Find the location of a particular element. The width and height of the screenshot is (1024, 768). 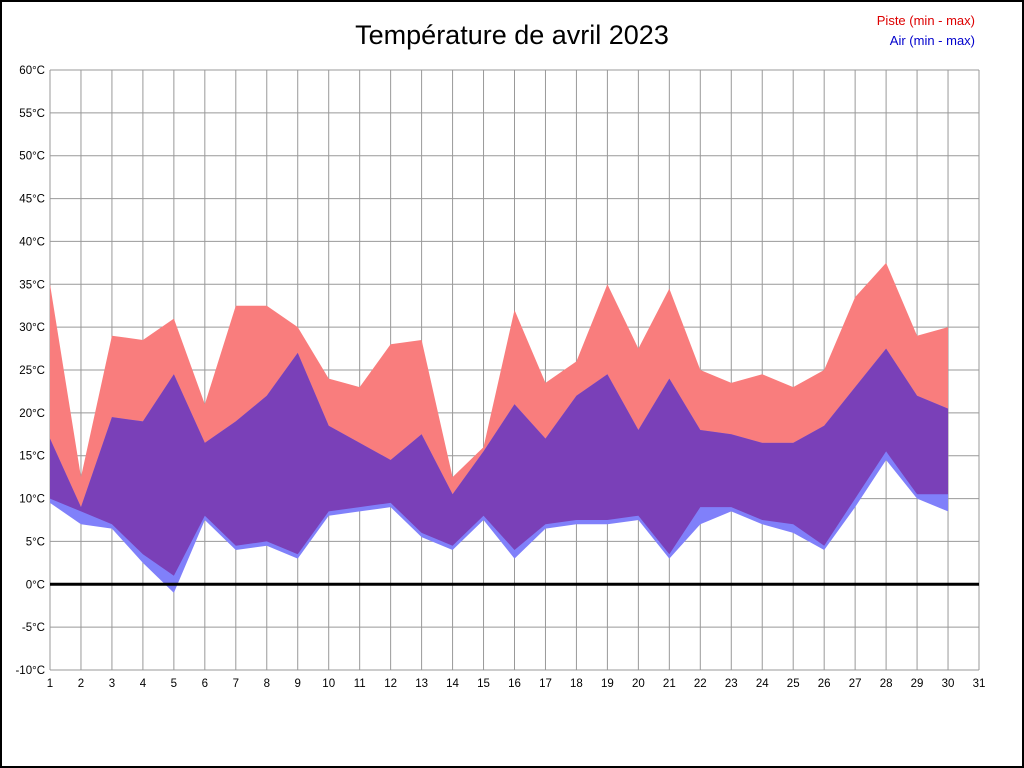

svg-text: 7 is located at coordinates (236, 684).